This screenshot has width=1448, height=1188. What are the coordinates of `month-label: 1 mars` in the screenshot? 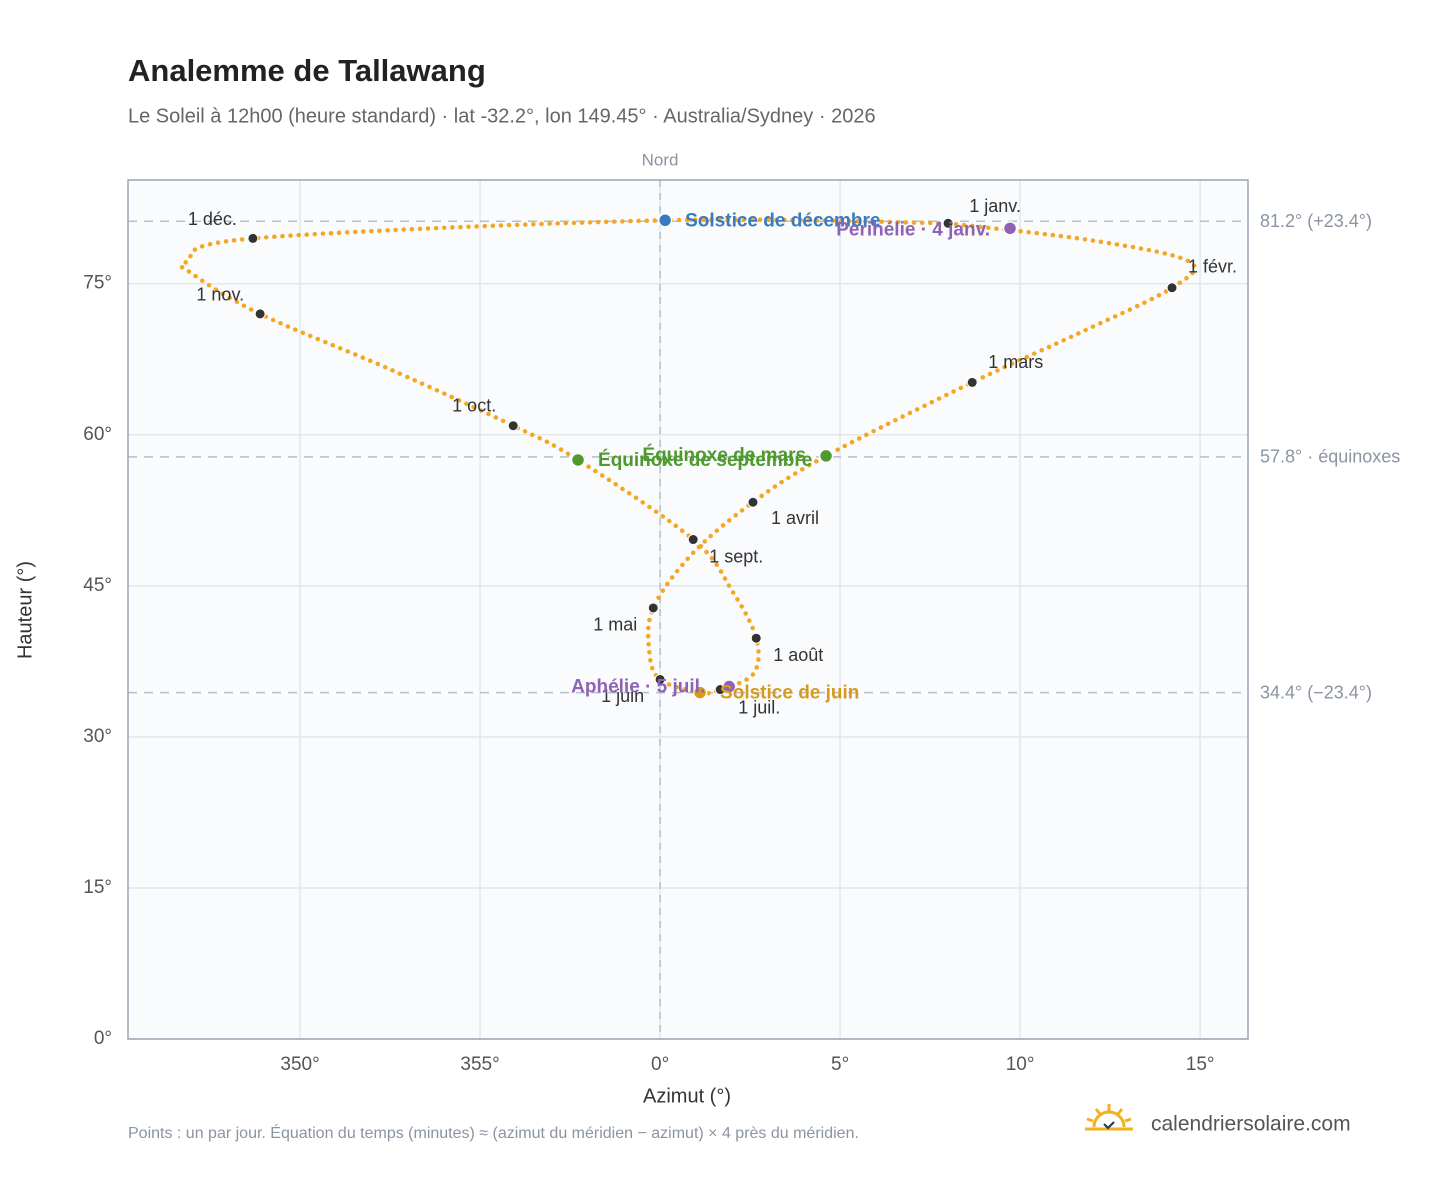 It's located at (1015, 362).